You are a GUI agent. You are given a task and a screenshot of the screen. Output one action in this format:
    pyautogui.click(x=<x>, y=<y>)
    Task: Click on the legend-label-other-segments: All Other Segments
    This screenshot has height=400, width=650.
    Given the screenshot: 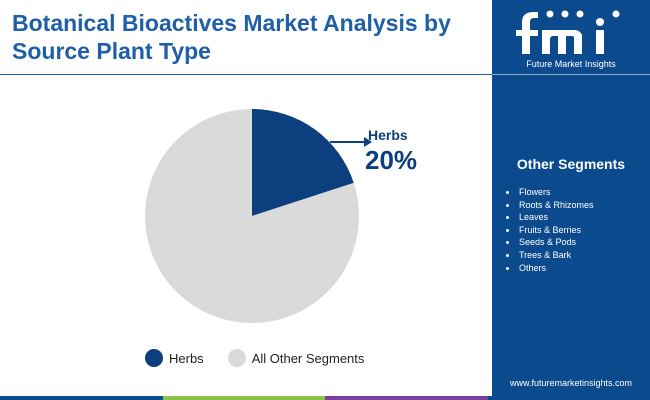 What is the action you would take?
    pyautogui.click(x=308, y=358)
    